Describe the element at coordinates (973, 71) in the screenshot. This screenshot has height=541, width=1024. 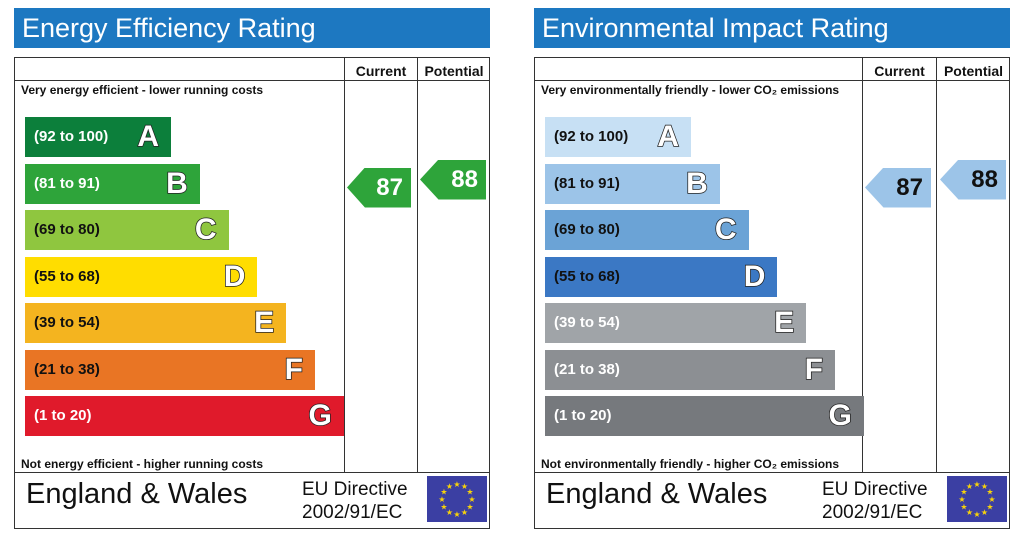
I see `column-header-potential: Potential` at that location.